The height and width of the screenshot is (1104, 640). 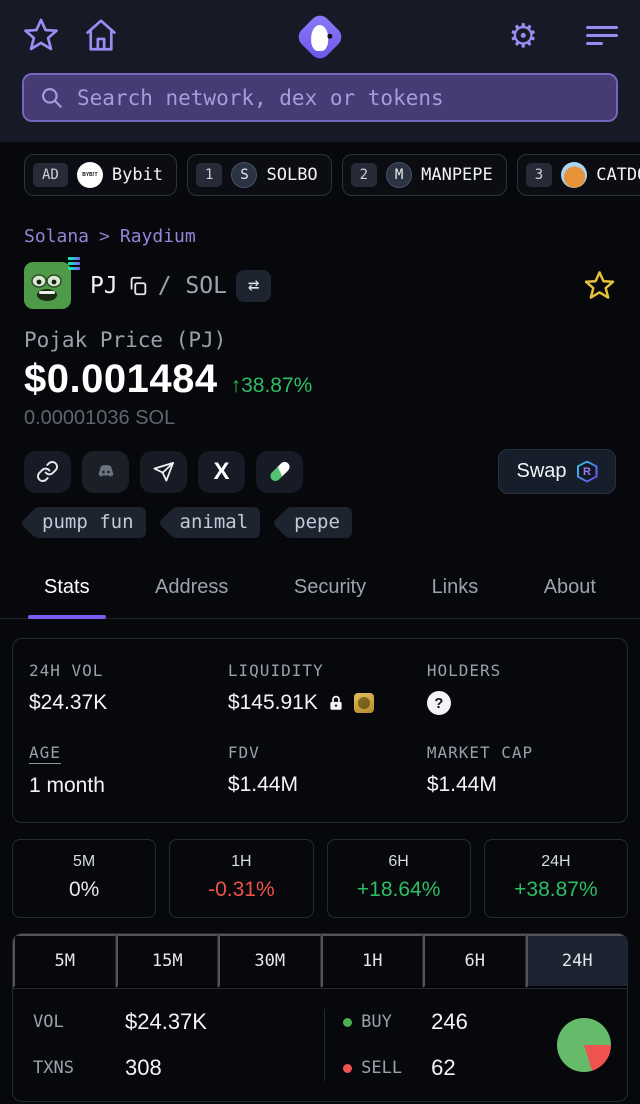 What do you see at coordinates (191, 589) in the screenshot?
I see `tab-address: Address` at bounding box center [191, 589].